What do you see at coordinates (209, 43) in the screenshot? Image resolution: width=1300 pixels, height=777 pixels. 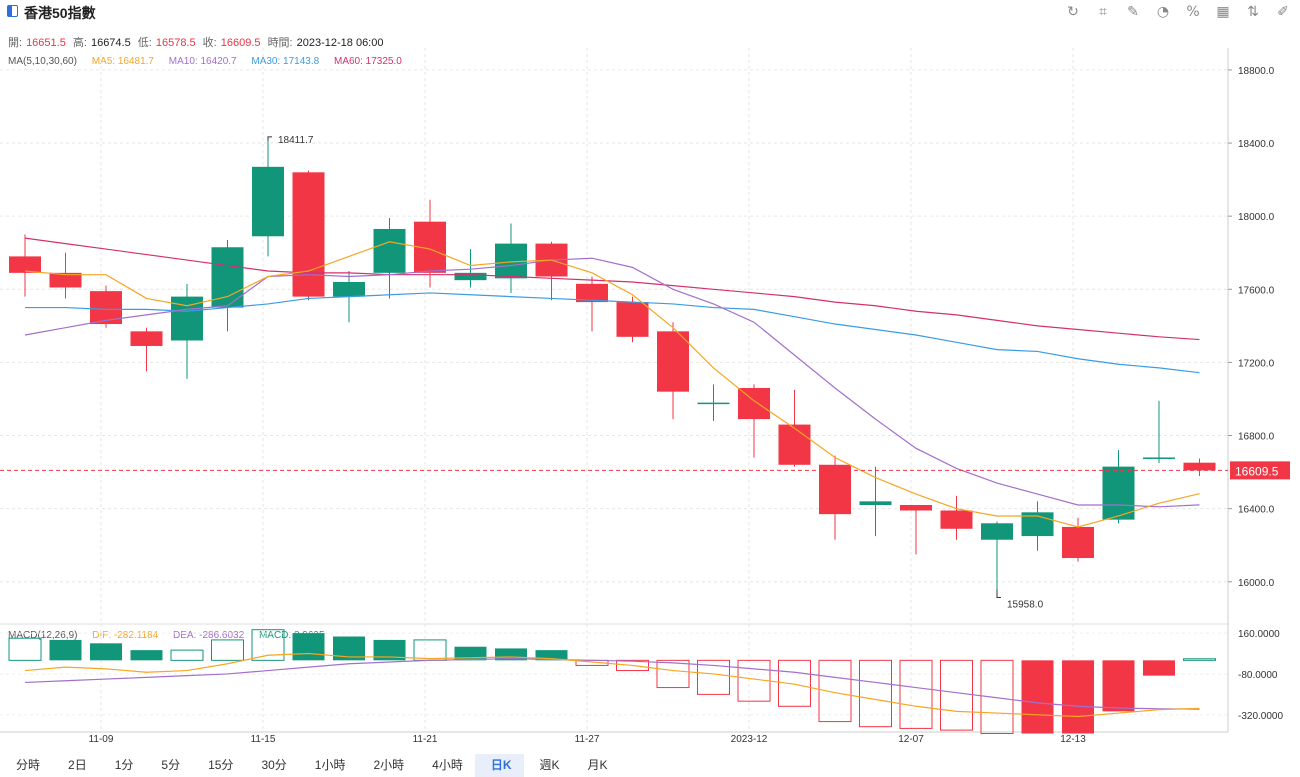 I see `close-label: 收:` at bounding box center [209, 43].